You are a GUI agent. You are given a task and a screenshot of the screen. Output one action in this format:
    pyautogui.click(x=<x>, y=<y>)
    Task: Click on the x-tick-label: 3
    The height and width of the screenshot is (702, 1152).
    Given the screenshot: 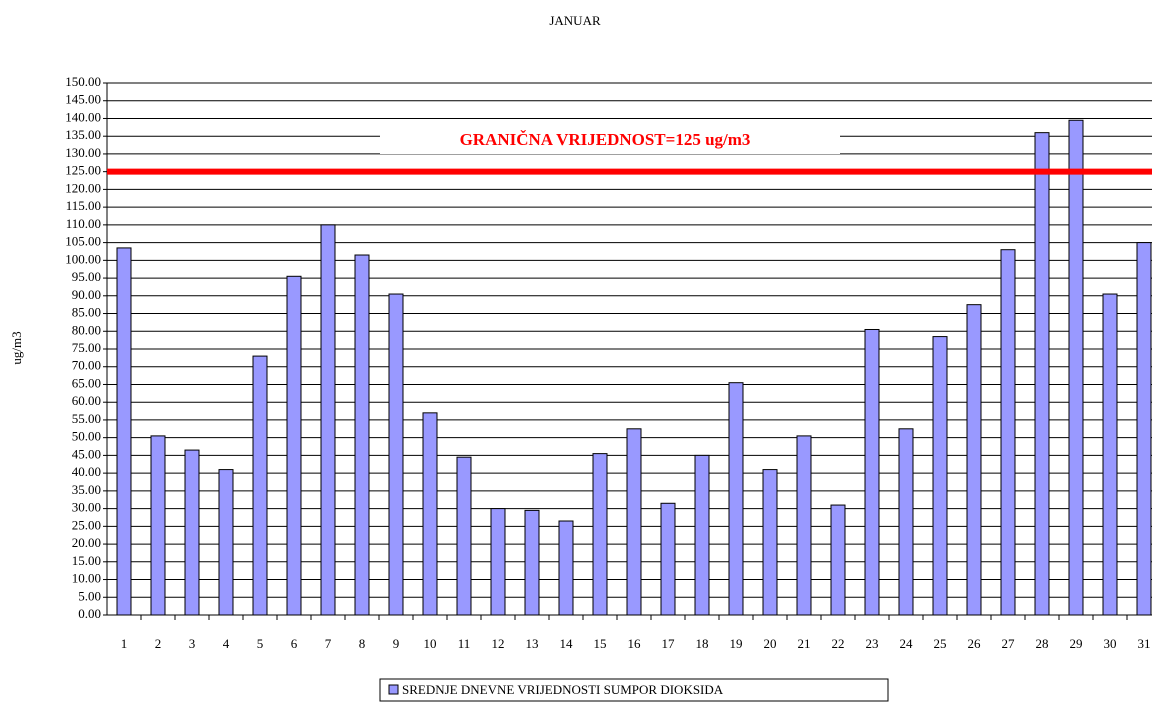 What is the action you would take?
    pyautogui.click(x=192, y=643)
    